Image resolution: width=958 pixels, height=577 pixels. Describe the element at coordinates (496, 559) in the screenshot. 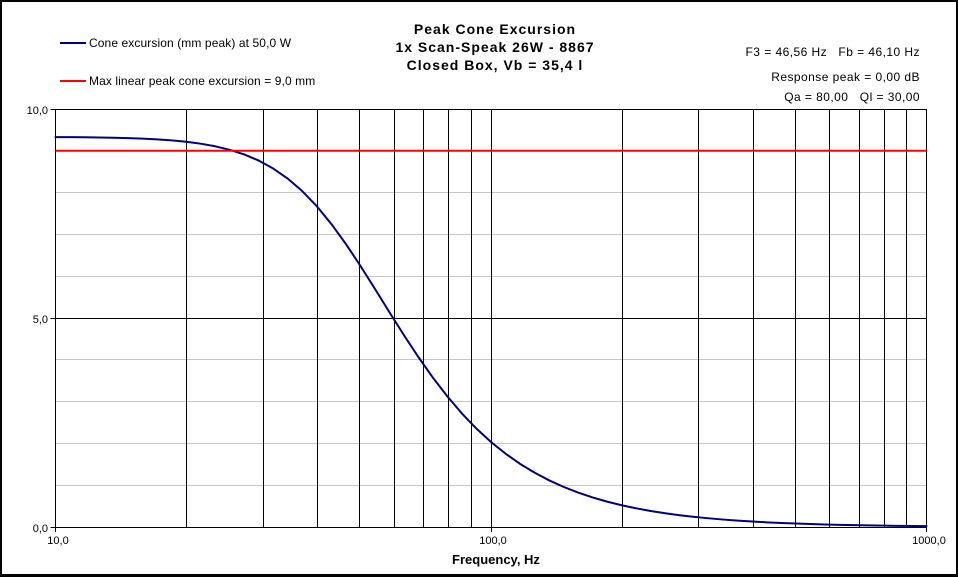

I see `x-axis-title: Frequency, Hz` at that location.